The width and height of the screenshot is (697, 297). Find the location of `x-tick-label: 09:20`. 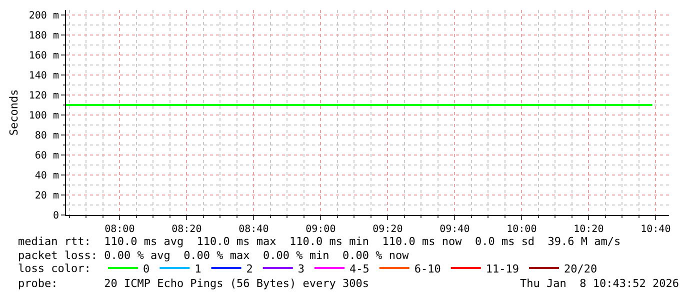

x-tick-label: 09:20 is located at coordinates (387, 229).